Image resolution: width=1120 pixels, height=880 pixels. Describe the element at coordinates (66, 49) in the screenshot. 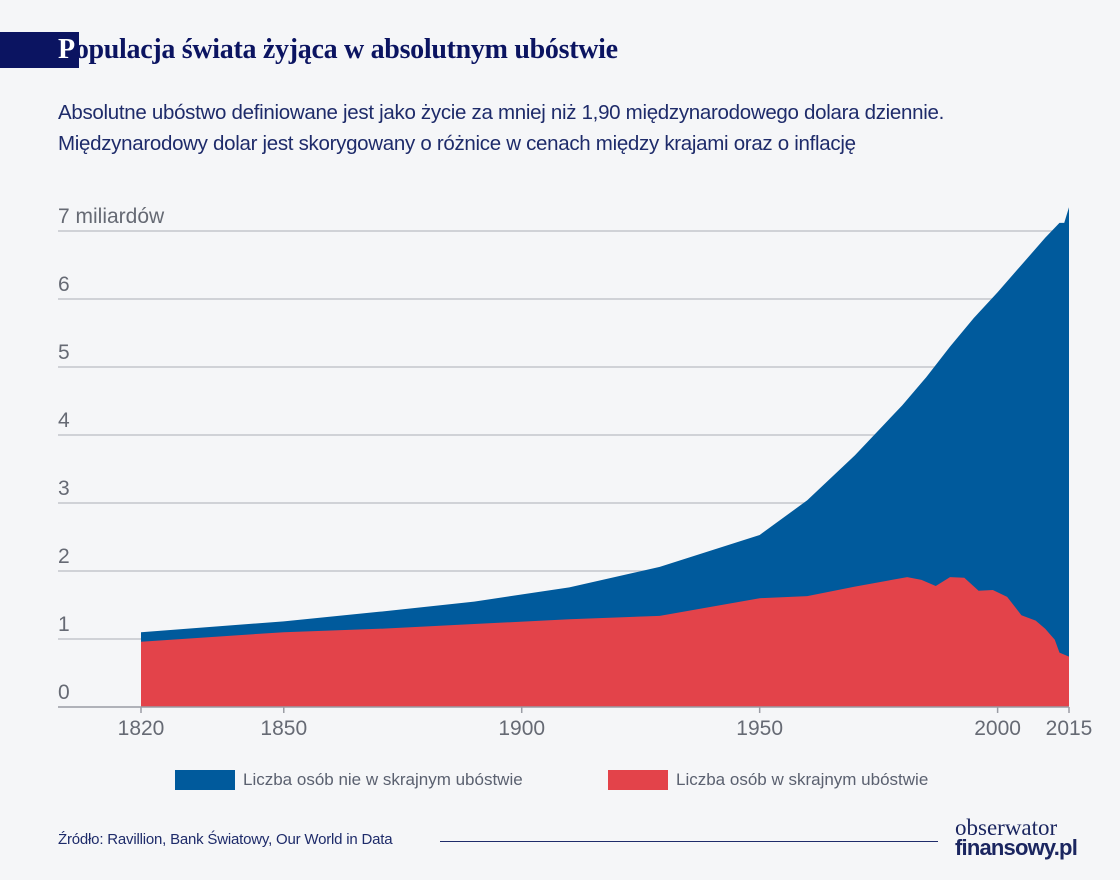

I see `title-first-letter: P` at that location.